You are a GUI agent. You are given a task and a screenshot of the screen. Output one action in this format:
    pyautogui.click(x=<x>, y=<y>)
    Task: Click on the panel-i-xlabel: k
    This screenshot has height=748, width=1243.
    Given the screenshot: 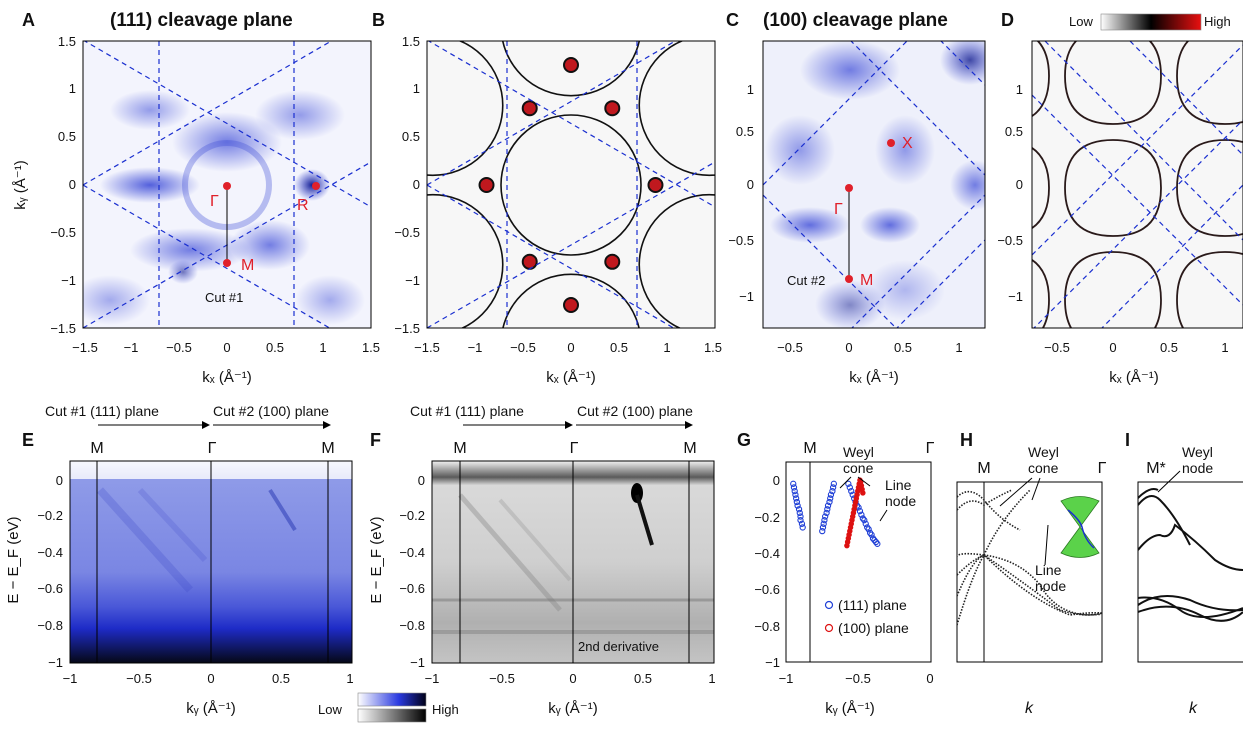 What is the action you would take?
    pyautogui.click(x=1193, y=708)
    